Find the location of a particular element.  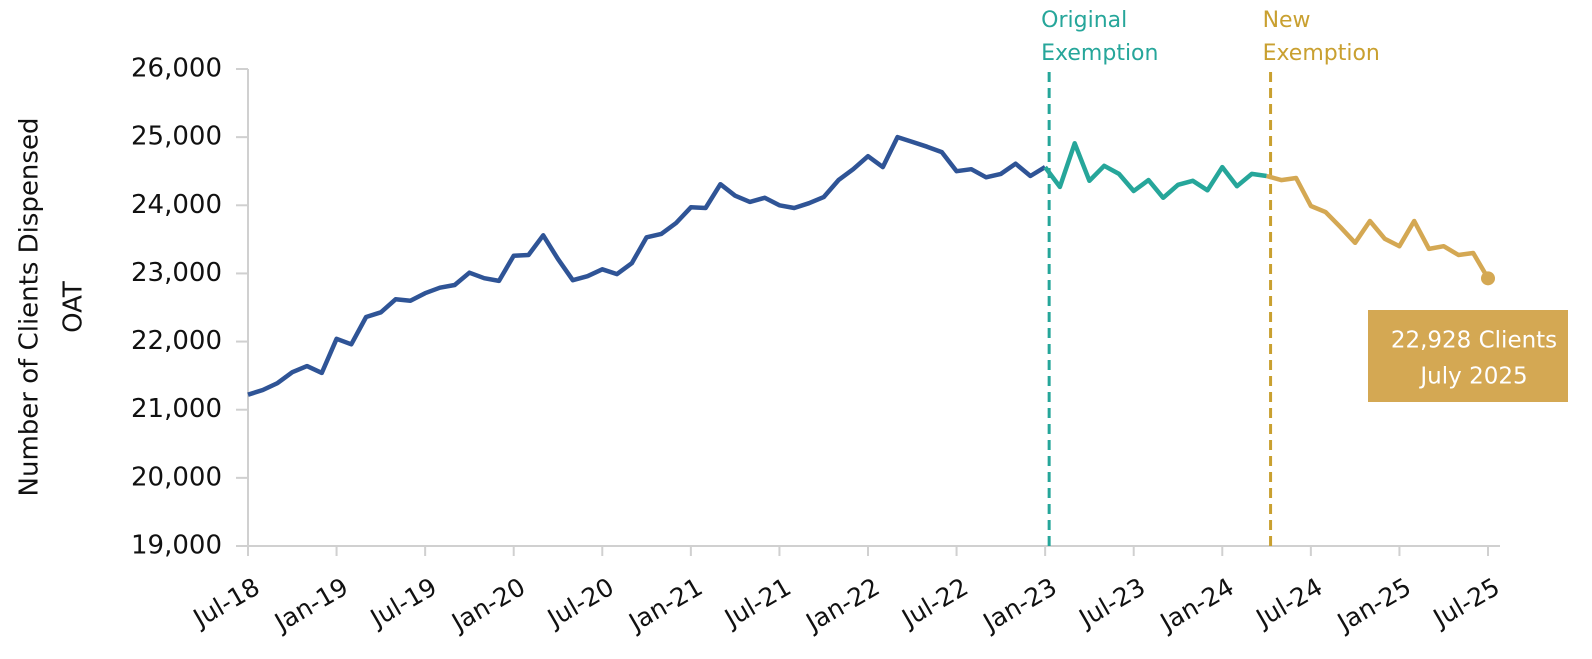

x-tick-label: Jan-19 is located at coordinates (310, 605).